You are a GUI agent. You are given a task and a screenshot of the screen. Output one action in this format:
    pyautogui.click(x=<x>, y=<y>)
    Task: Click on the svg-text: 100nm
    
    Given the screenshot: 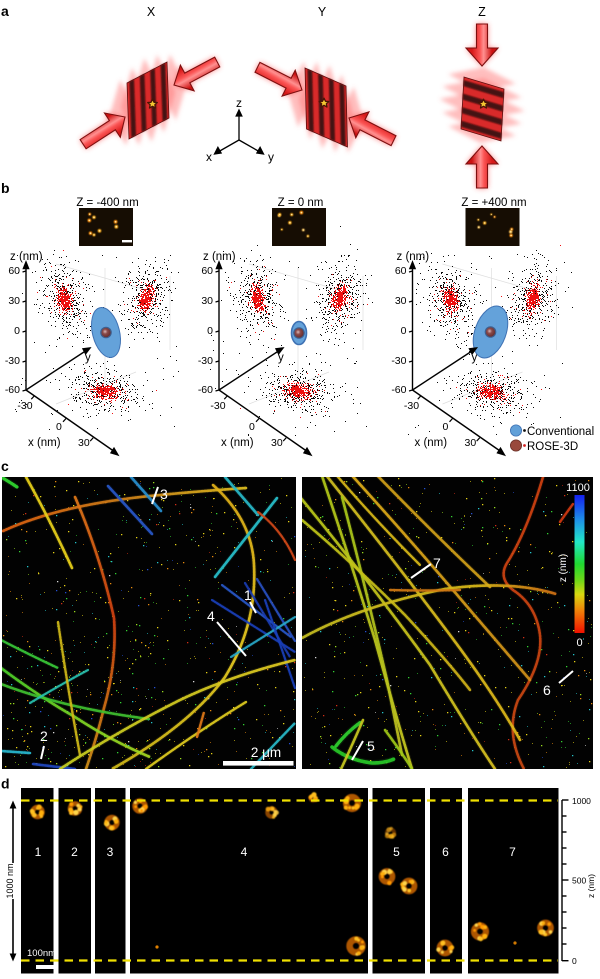 What is the action you would take?
    pyautogui.click(x=41, y=953)
    